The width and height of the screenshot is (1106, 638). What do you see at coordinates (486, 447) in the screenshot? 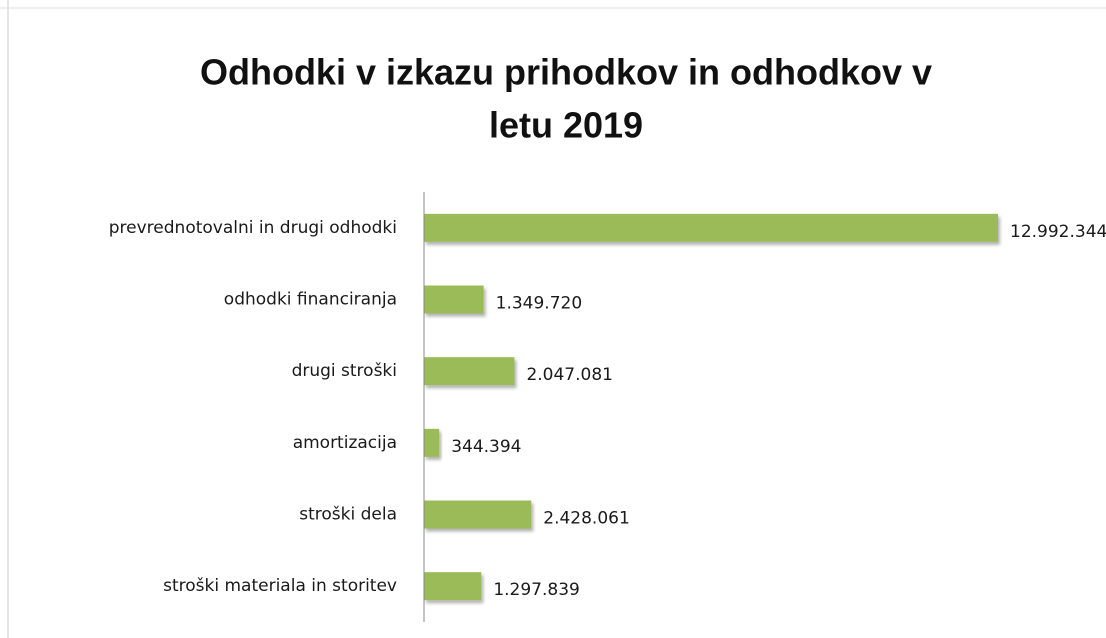
I see `data-label: 344.394` at bounding box center [486, 447].